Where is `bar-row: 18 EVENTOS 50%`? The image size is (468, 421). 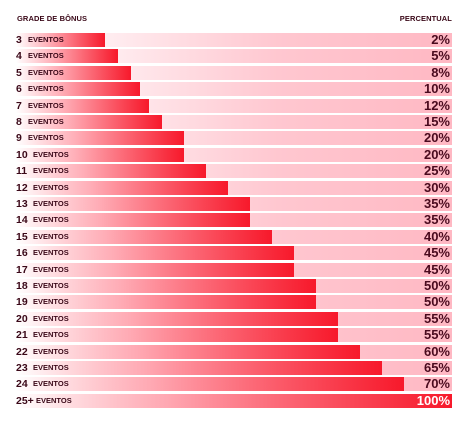
bar-row: 18 EVENTOS 50% is located at coordinates (234, 286).